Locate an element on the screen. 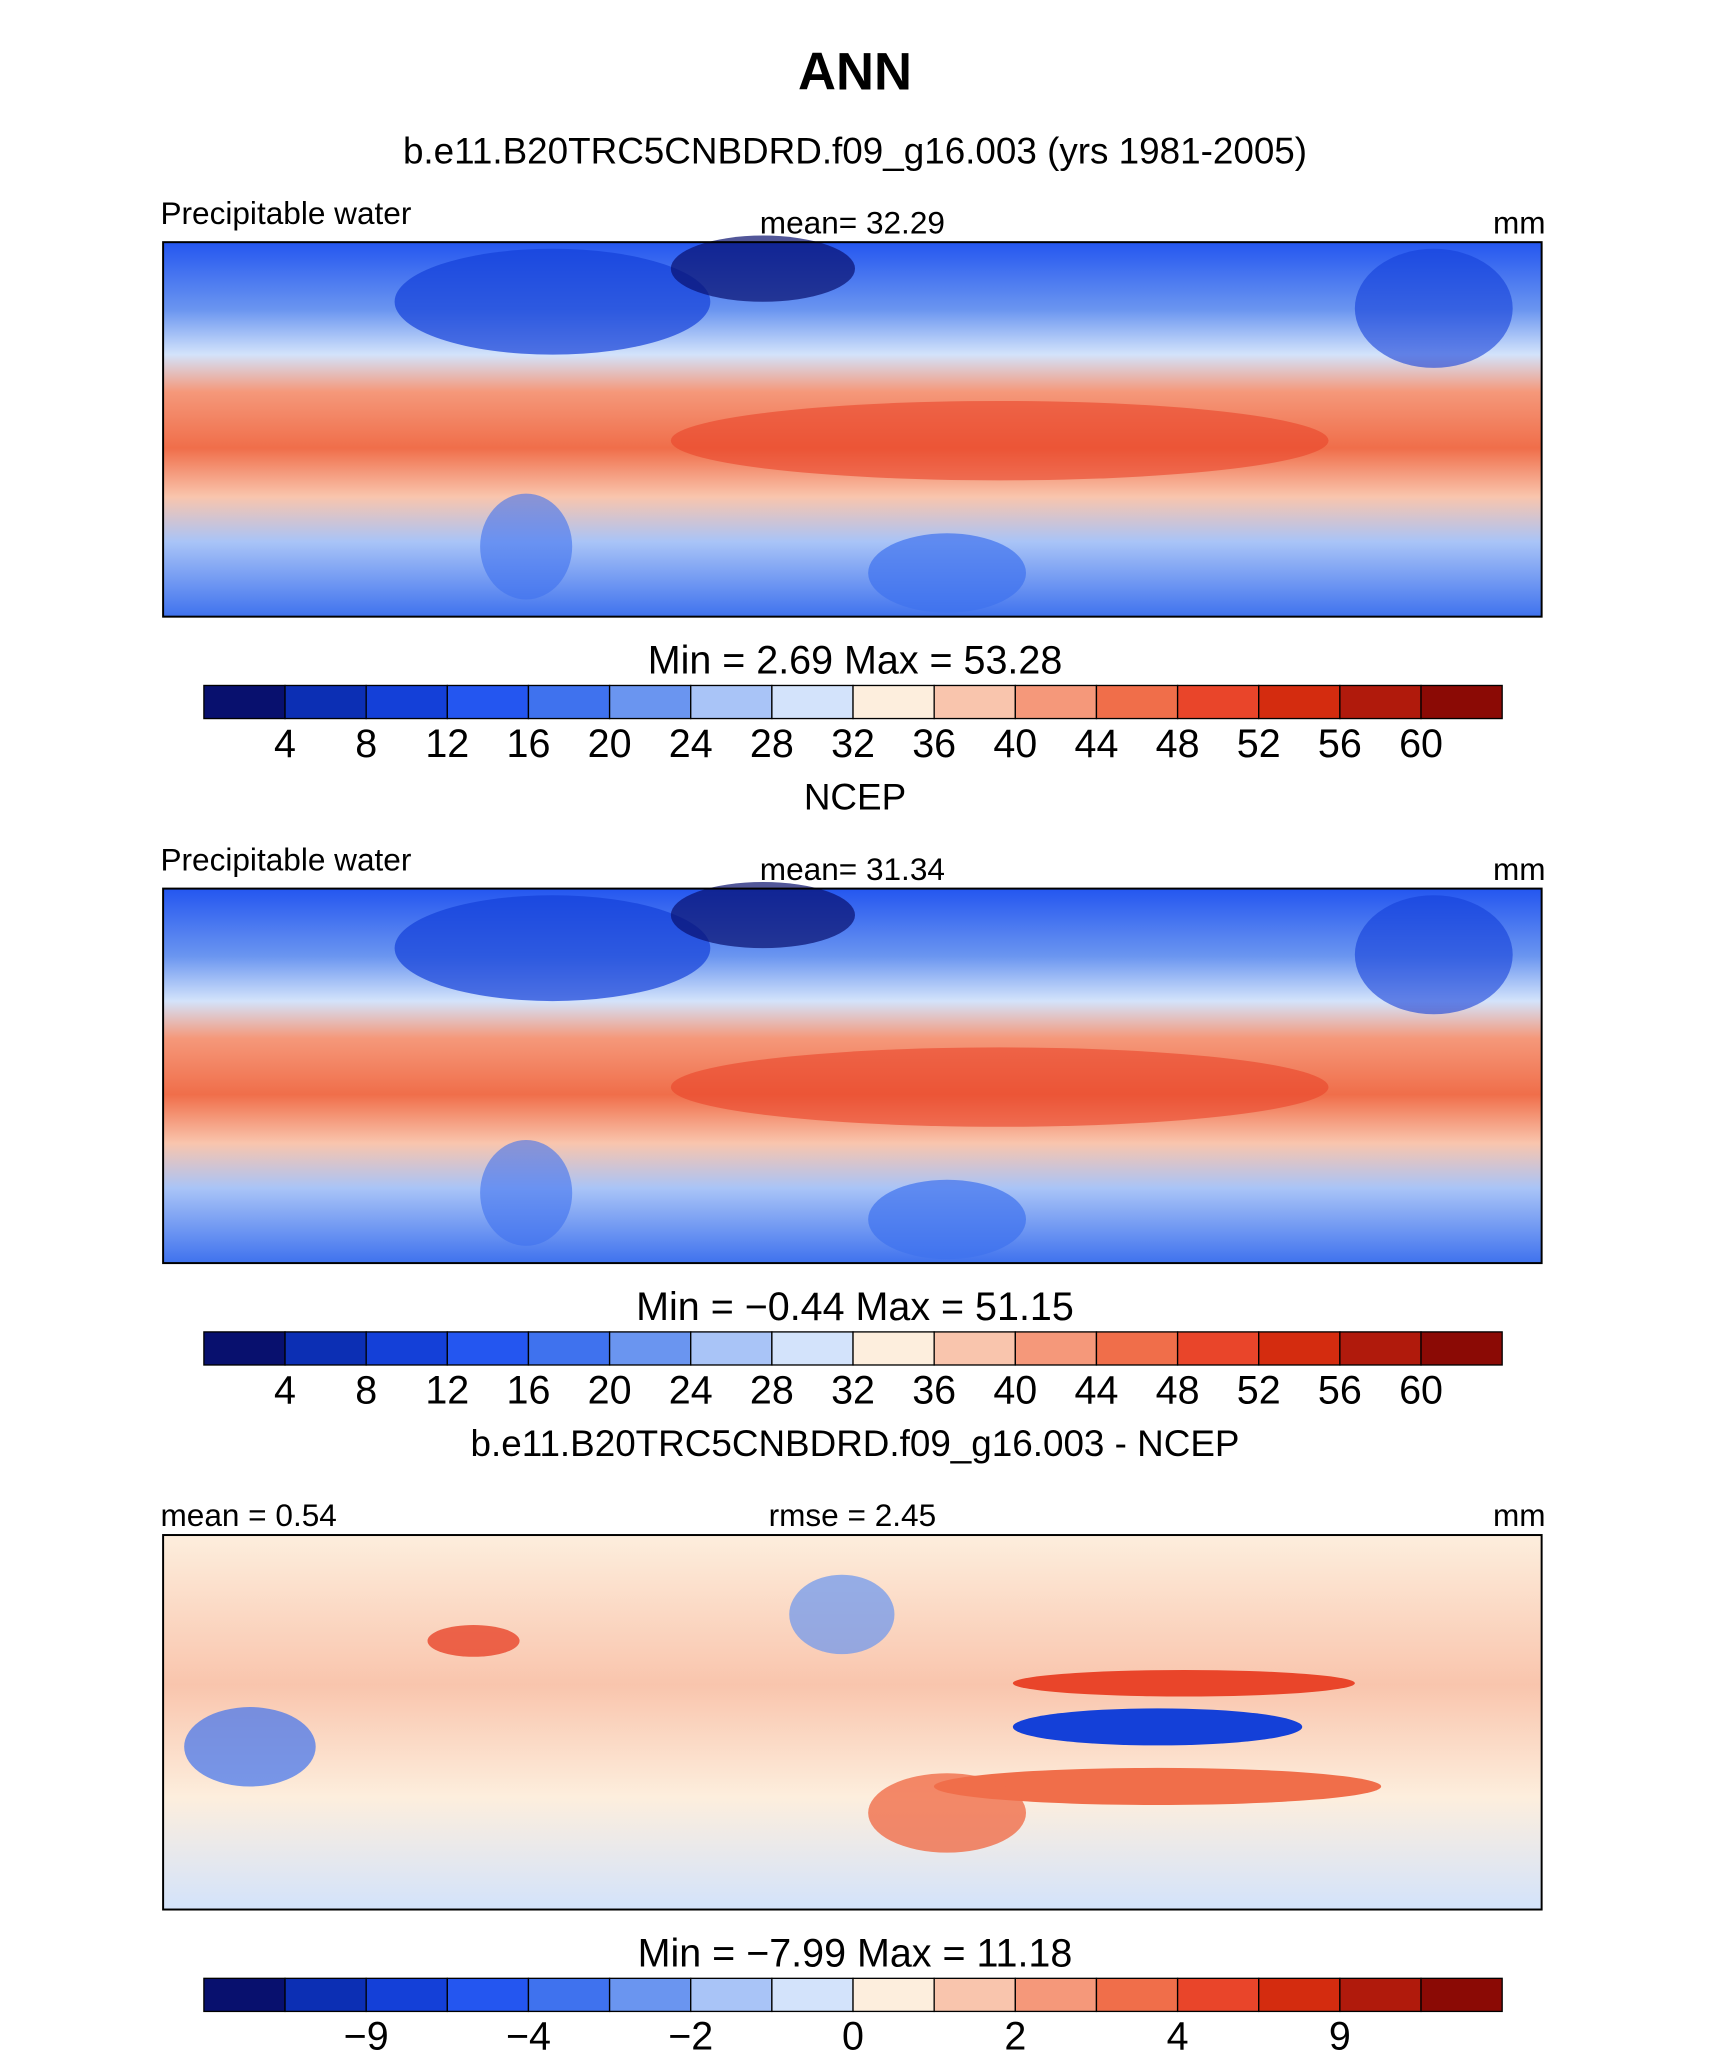 This screenshot has width=1710, height=2067. colorbar-label: 0 is located at coordinates (853, 2037).